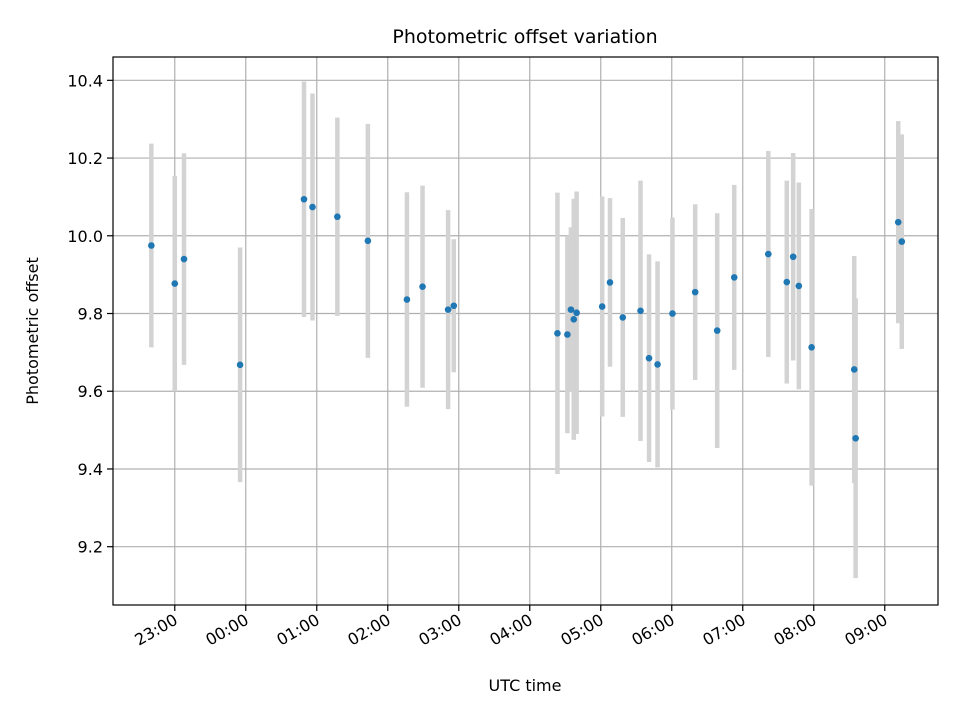 This screenshot has width=960, height=720. What do you see at coordinates (794, 630) in the screenshot?
I see `x-tick-label: 08:00` at bounding box center [794, 630].